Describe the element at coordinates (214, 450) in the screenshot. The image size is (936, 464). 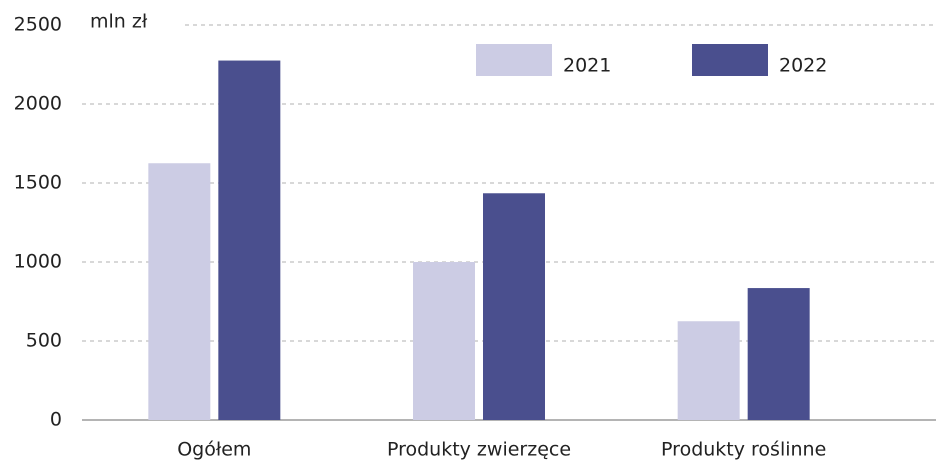
I see `x-tick-label: Ogółem` at that location.